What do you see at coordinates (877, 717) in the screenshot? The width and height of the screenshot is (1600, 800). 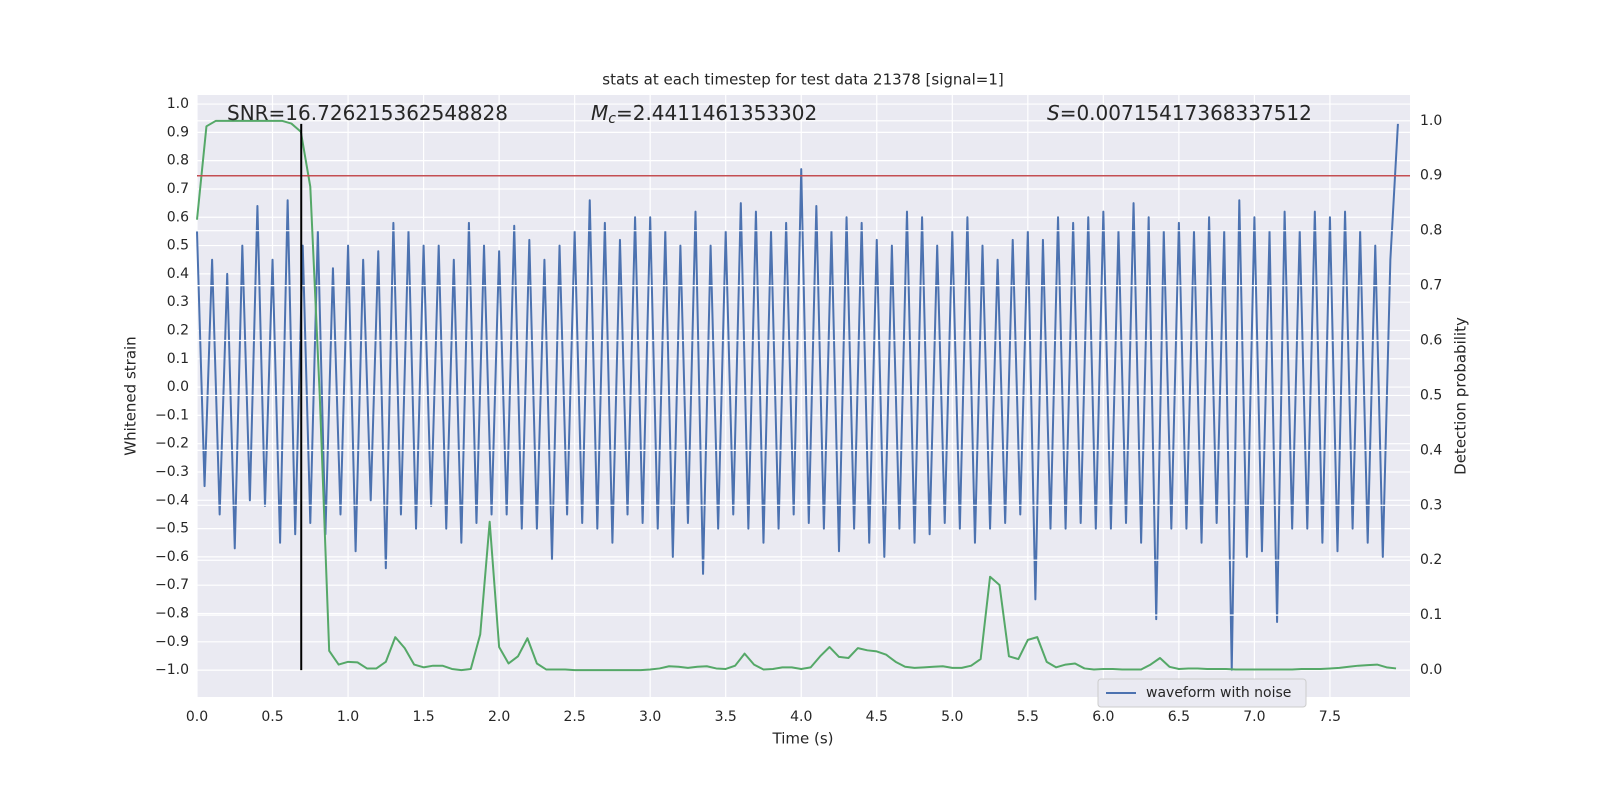 I see `x-tick-label: 4.5` at bounding box center [877, 717].